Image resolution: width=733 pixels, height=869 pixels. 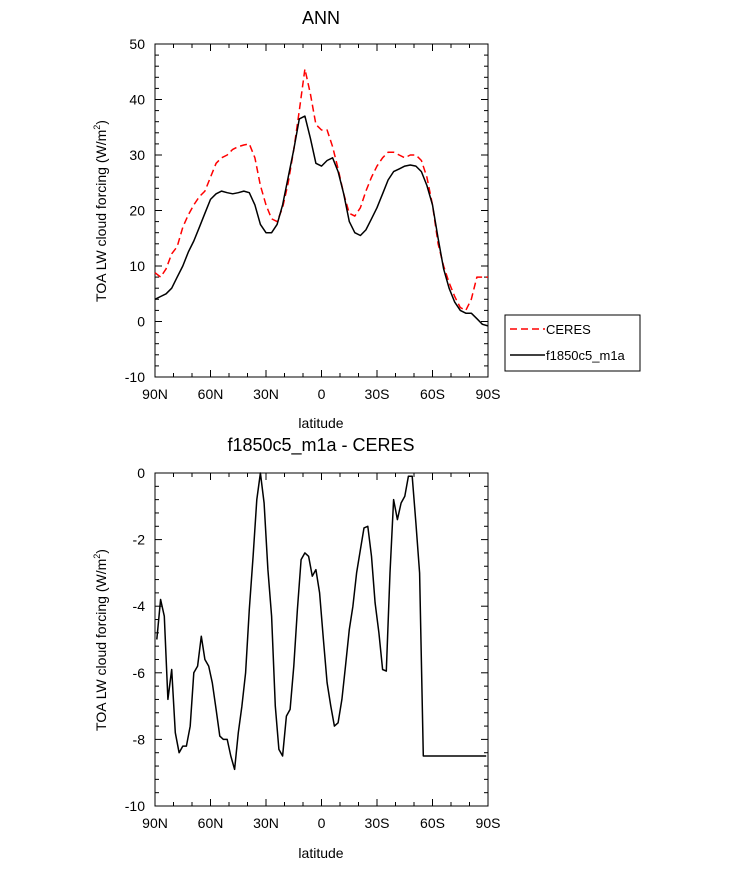 I want to click on top-chart-series-line-f1850c5-m1a, so click(x=321, y=221).